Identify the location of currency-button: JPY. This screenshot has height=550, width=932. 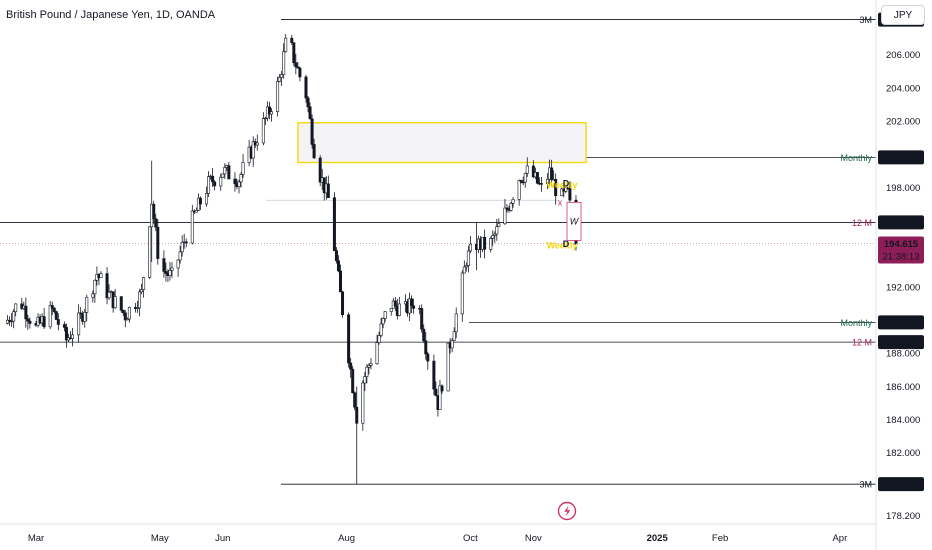
(903, 15).